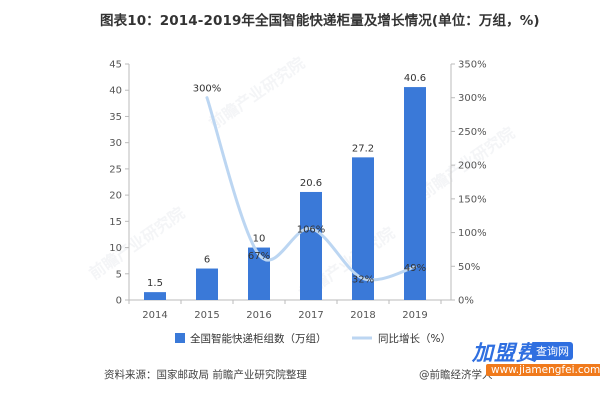  What do you see at coordinates (115, 248) in the screenshot?
I see `y-left-tick-label: 10` at bounding box center [115, 248].